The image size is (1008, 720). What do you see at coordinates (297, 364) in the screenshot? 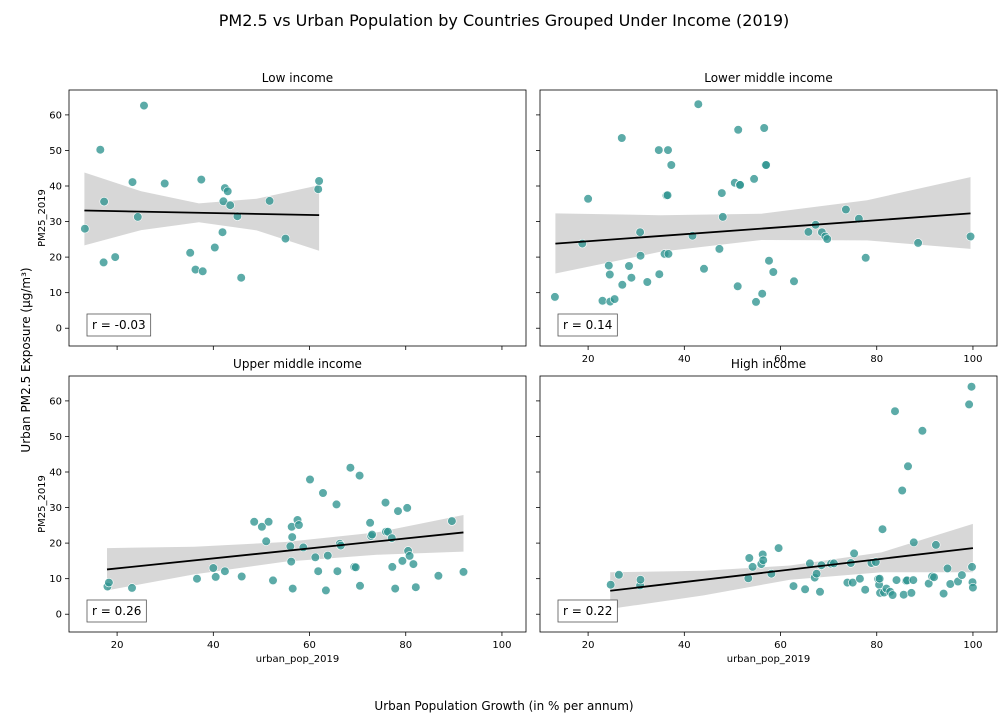
I see `panel-title: Upper middle income` at bounding box center [297, 364].